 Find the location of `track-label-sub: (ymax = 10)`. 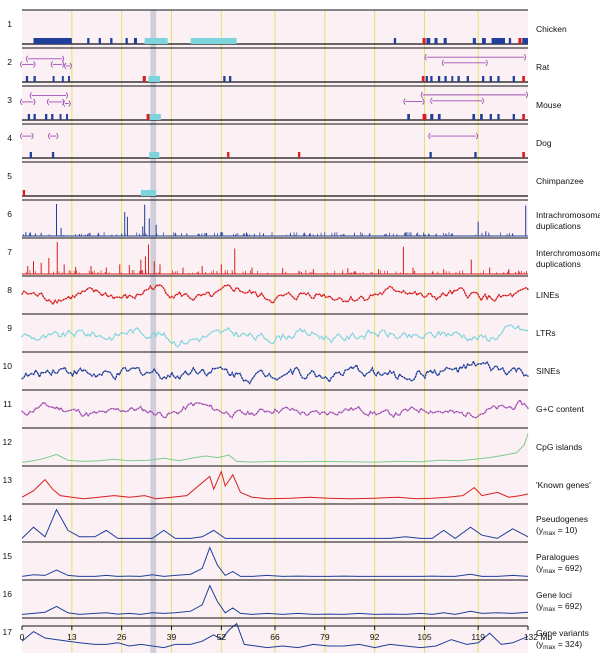

track-label-sub: (ymax = 10) is located at coordinates (557, 531).